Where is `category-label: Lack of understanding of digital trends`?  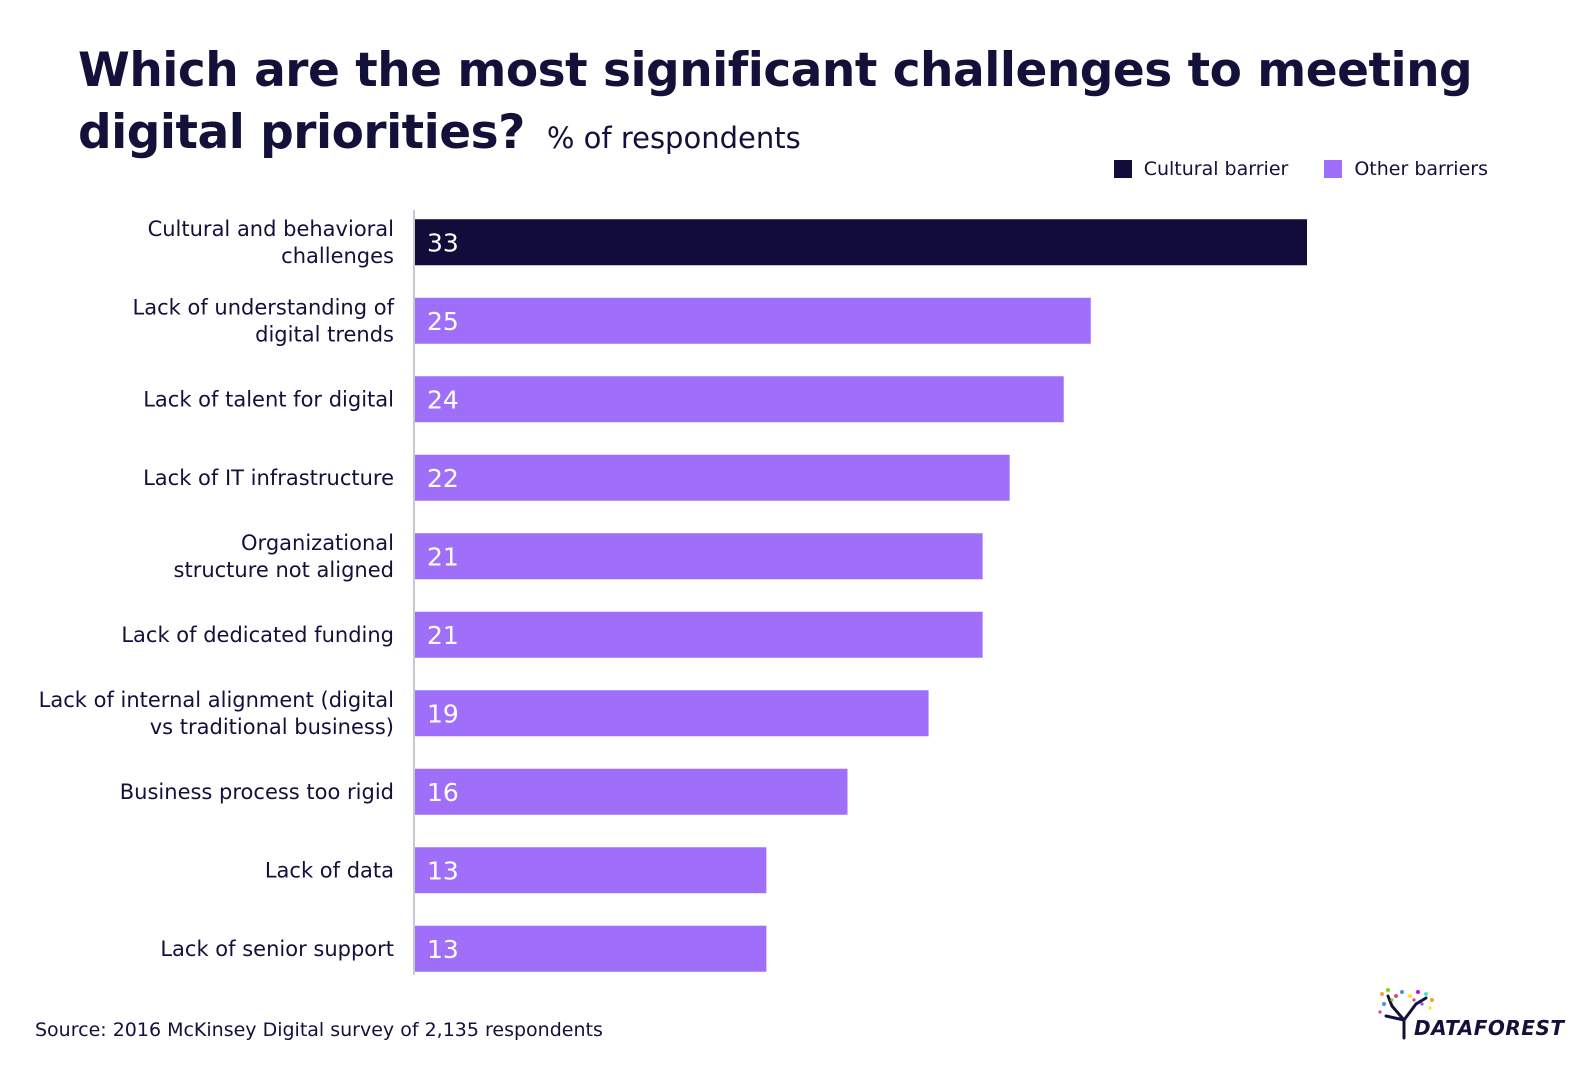 category-label: Lack of understanding of digital trends is located at coordinates (264, 320).